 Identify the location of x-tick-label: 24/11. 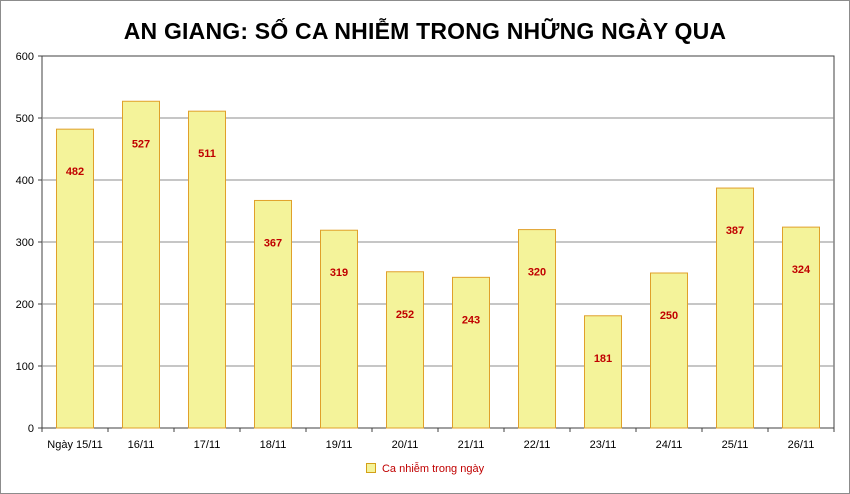
(669, 445).